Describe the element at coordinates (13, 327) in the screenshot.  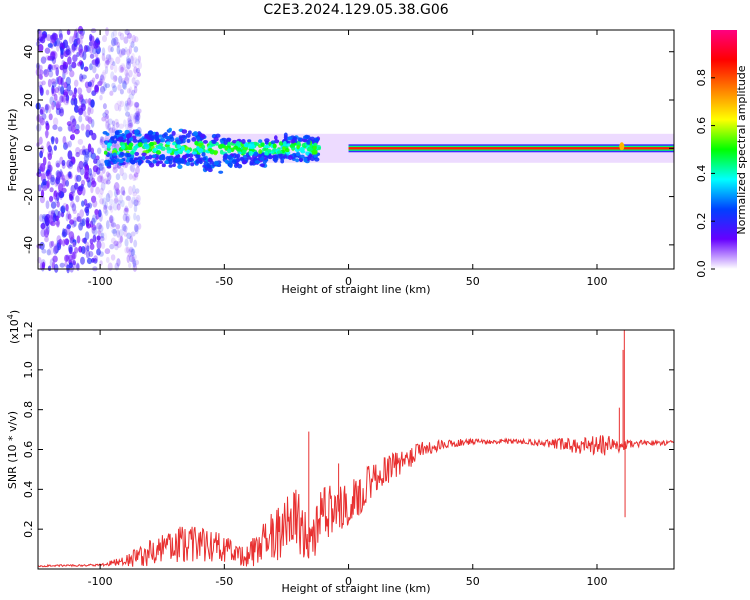
I see `snr-scale-label: (x104)` at that location.